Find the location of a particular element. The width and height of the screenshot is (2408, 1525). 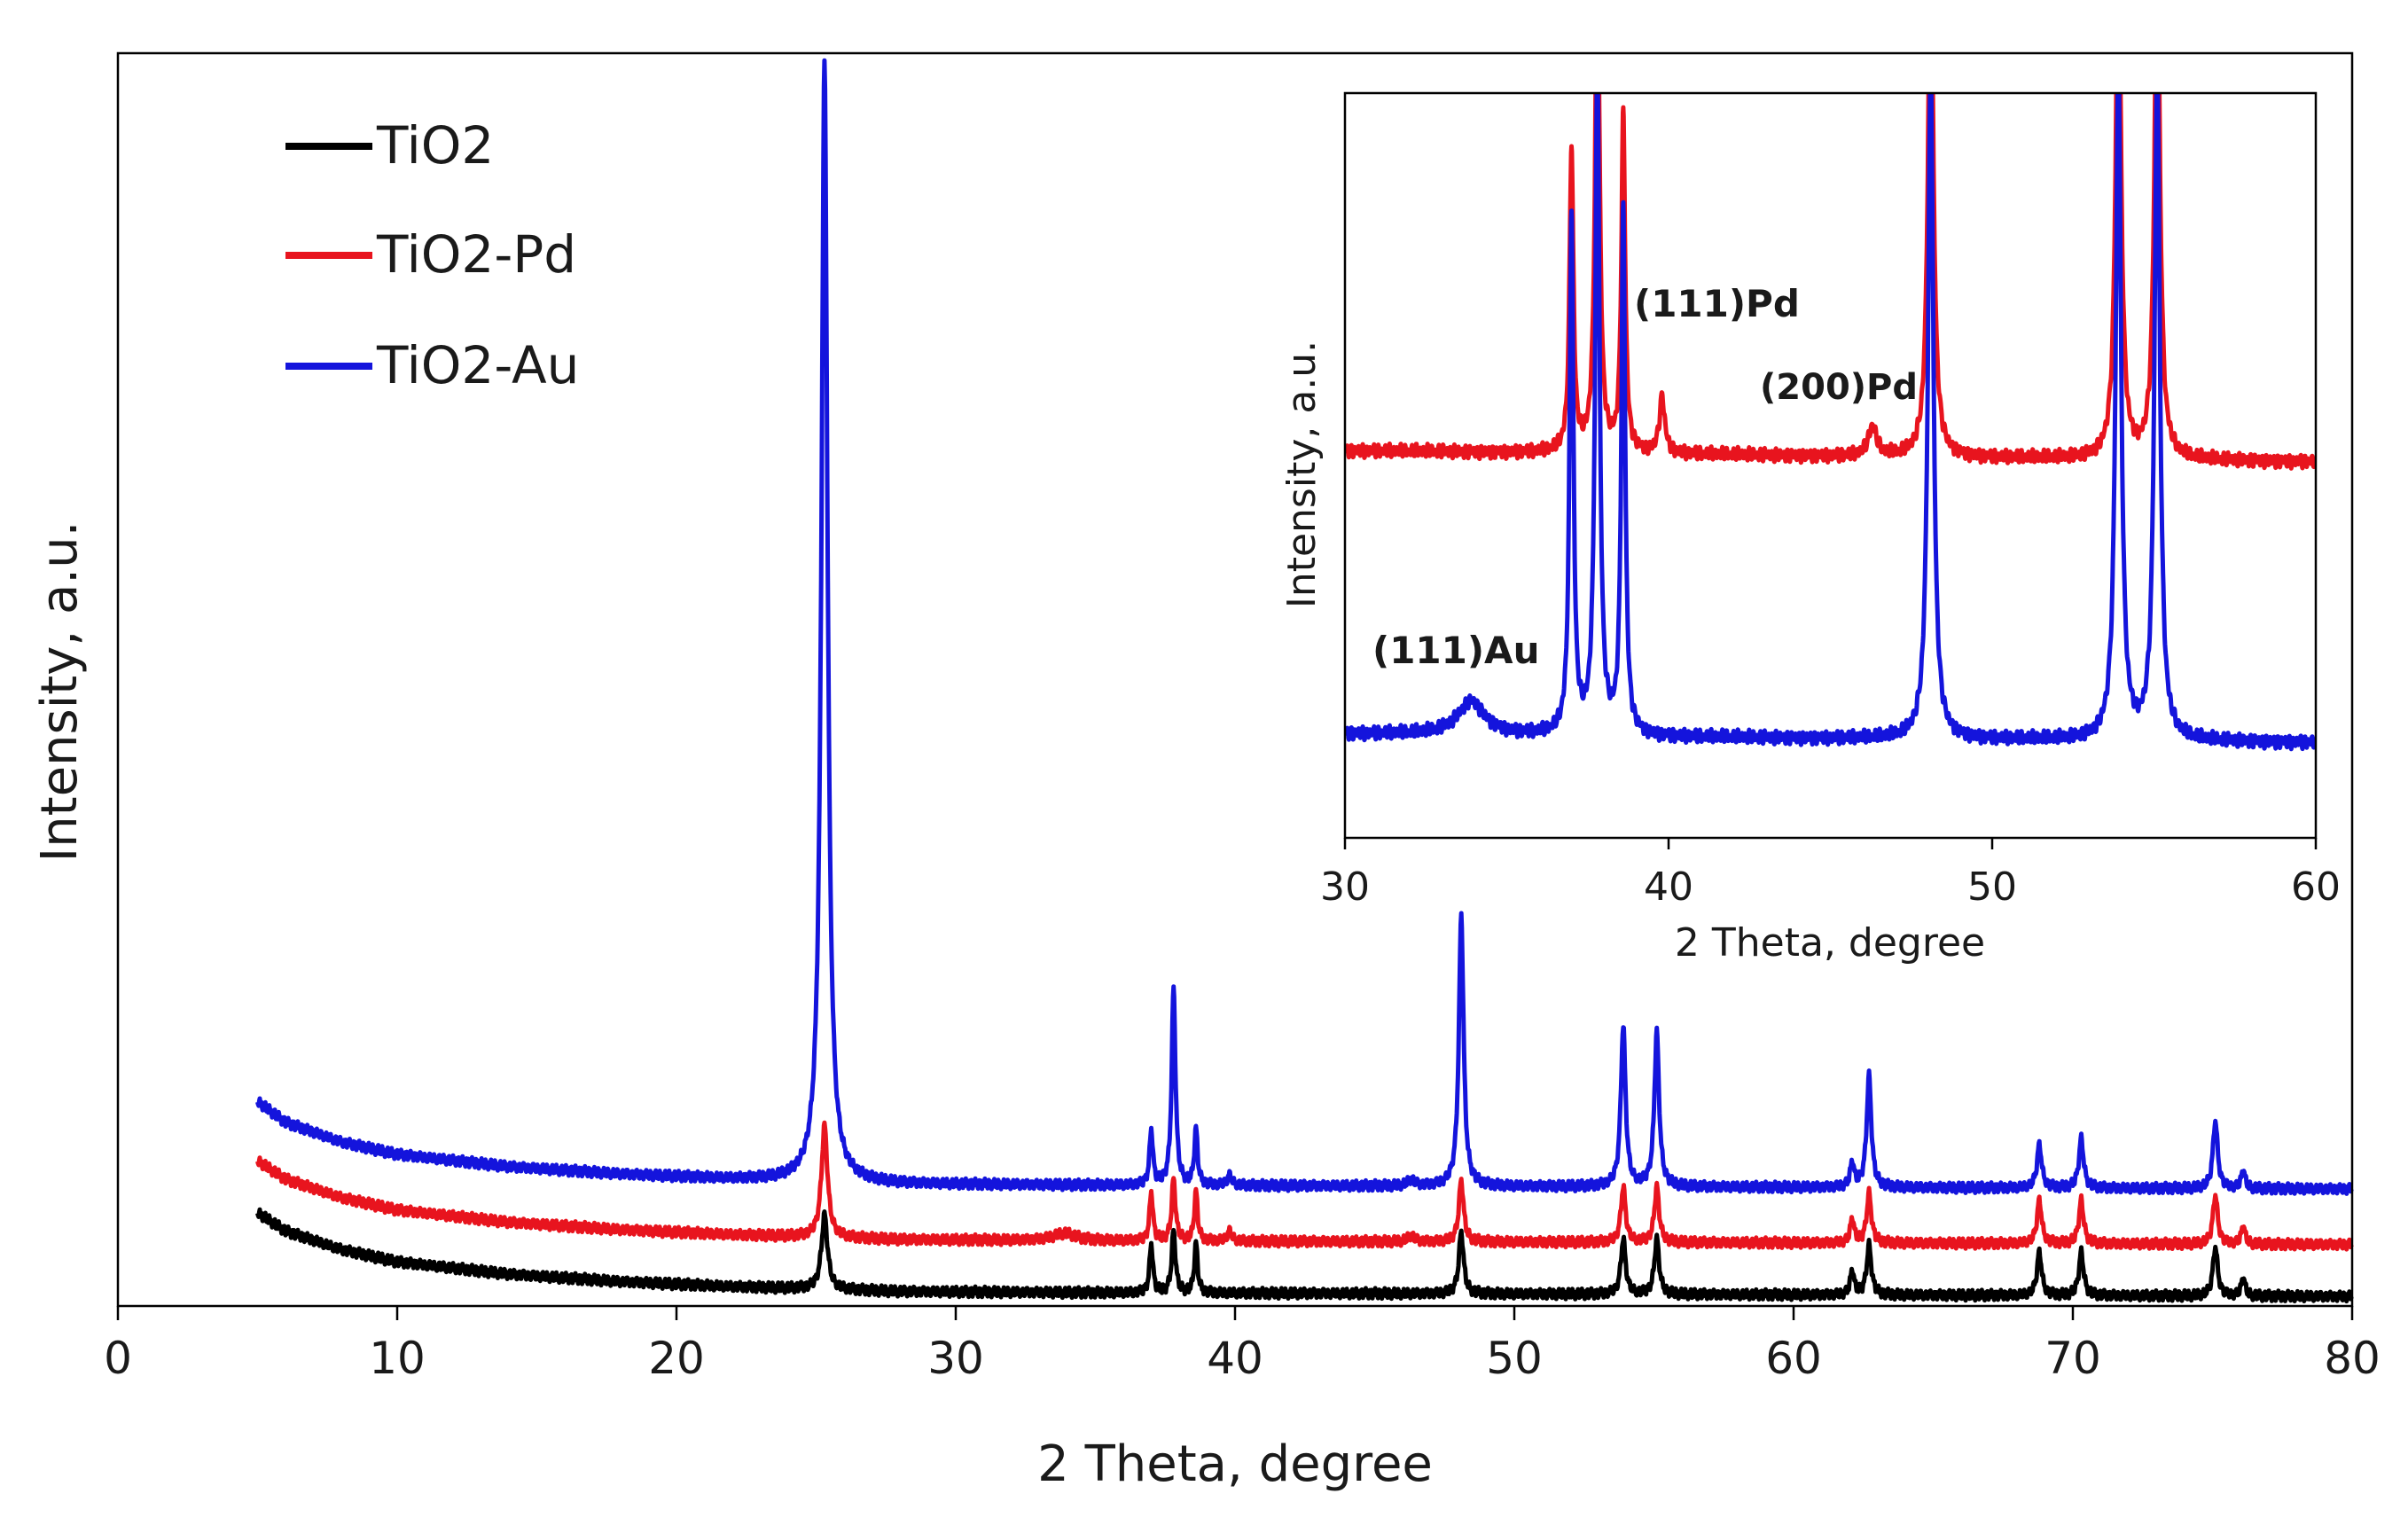

main-series-line-tio2 is located at coordinates (1304, 1255).